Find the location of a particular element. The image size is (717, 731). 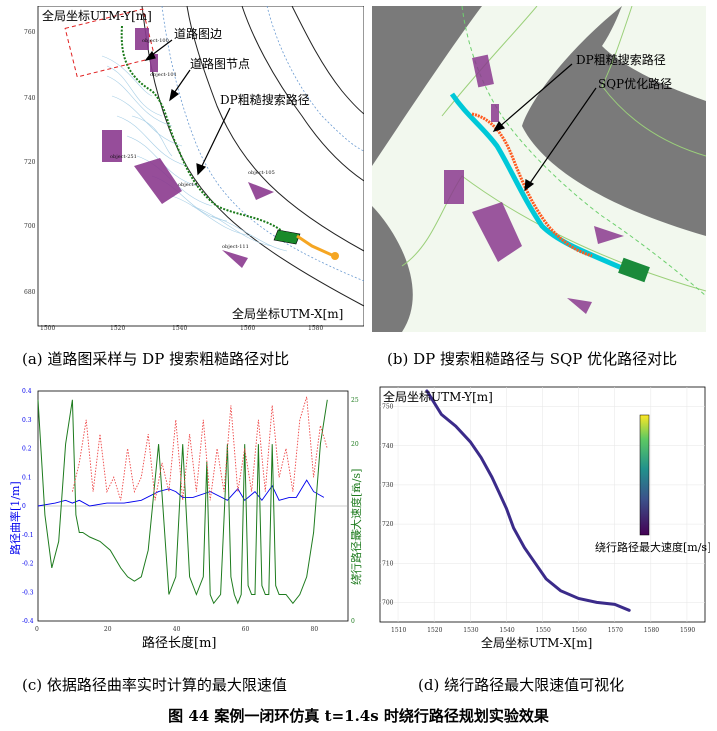

chart-d-y-tick: 750 is located at coordinates (388, 407).